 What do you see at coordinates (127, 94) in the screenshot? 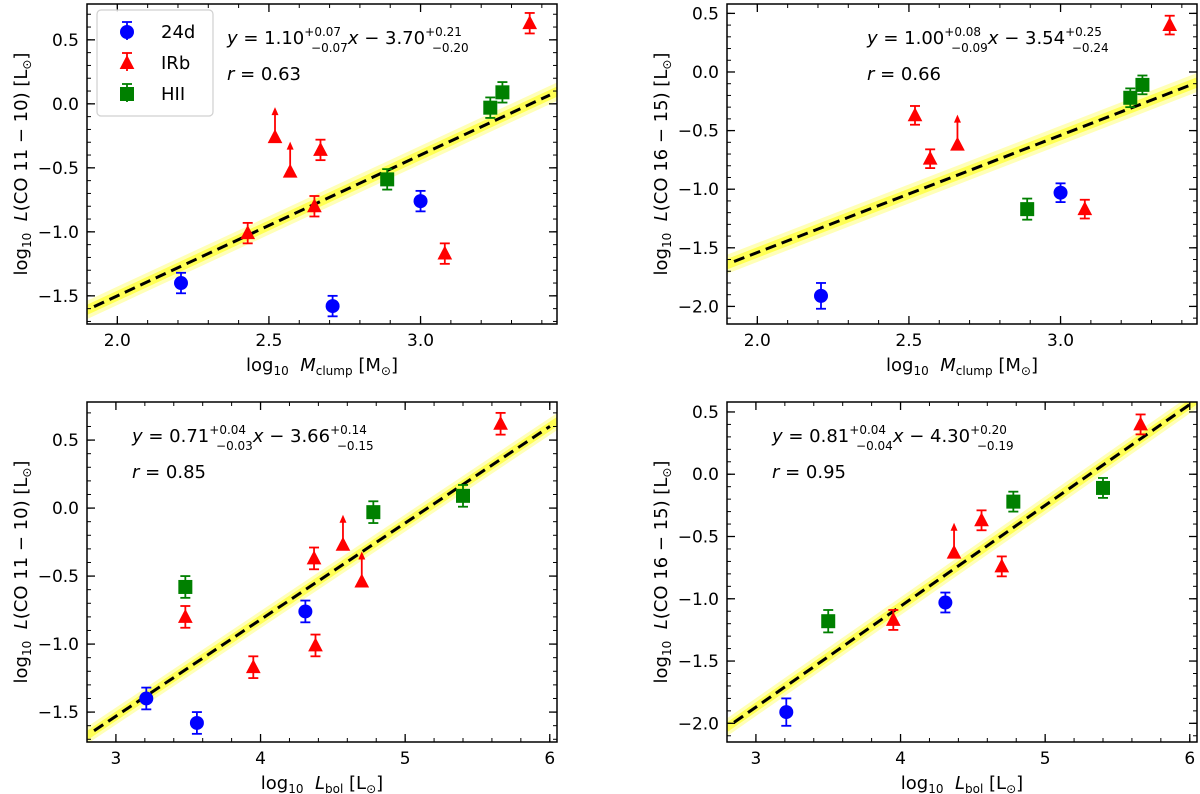
I see `legend-marker-HII` at bounding box center [127, 94].